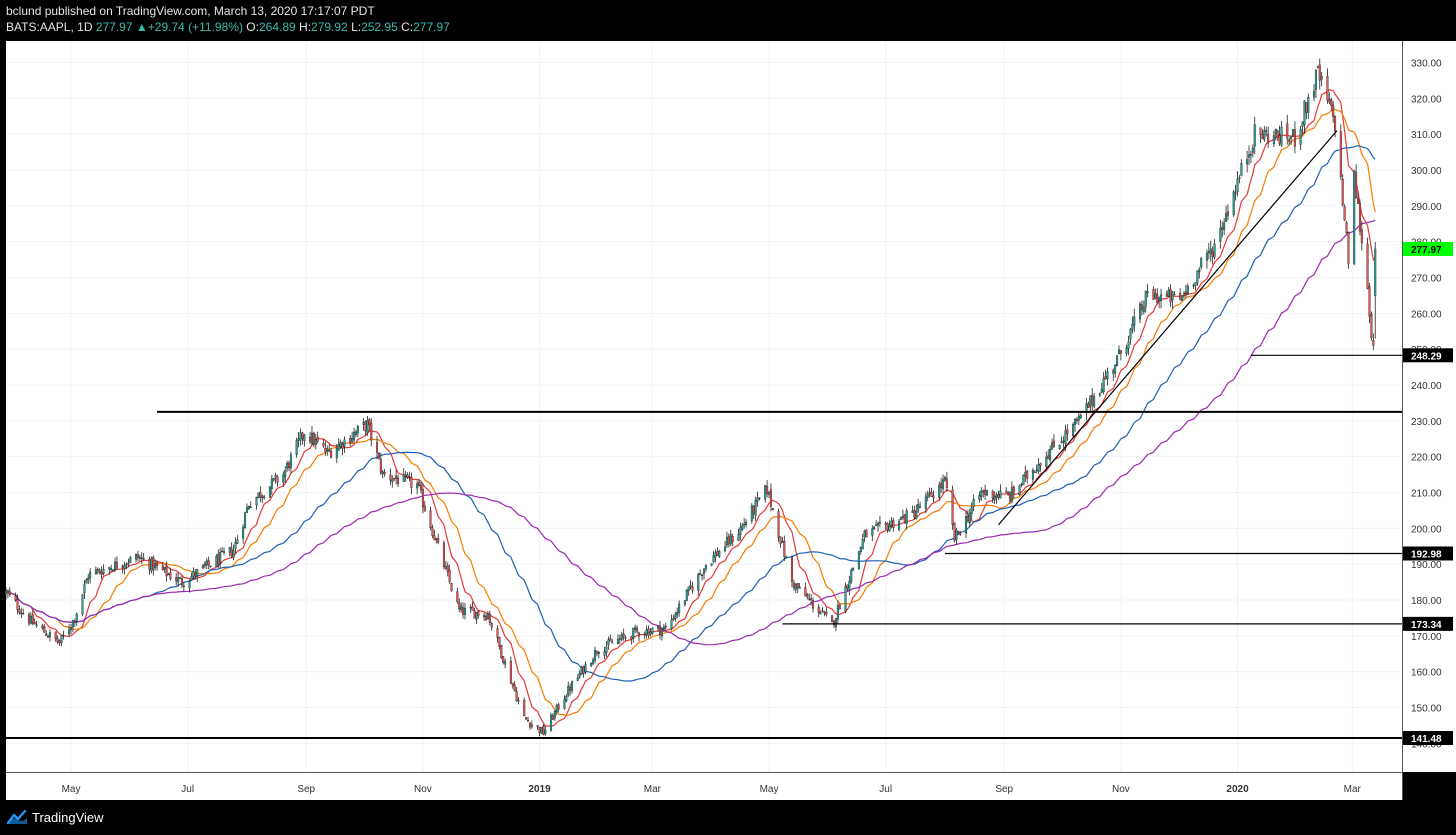 The width and height of the screenshot is (1456, 835). Describe the element at coordinates (68, 817) in the screenshot. I see `tradingview-brand: TradingView` at that location.